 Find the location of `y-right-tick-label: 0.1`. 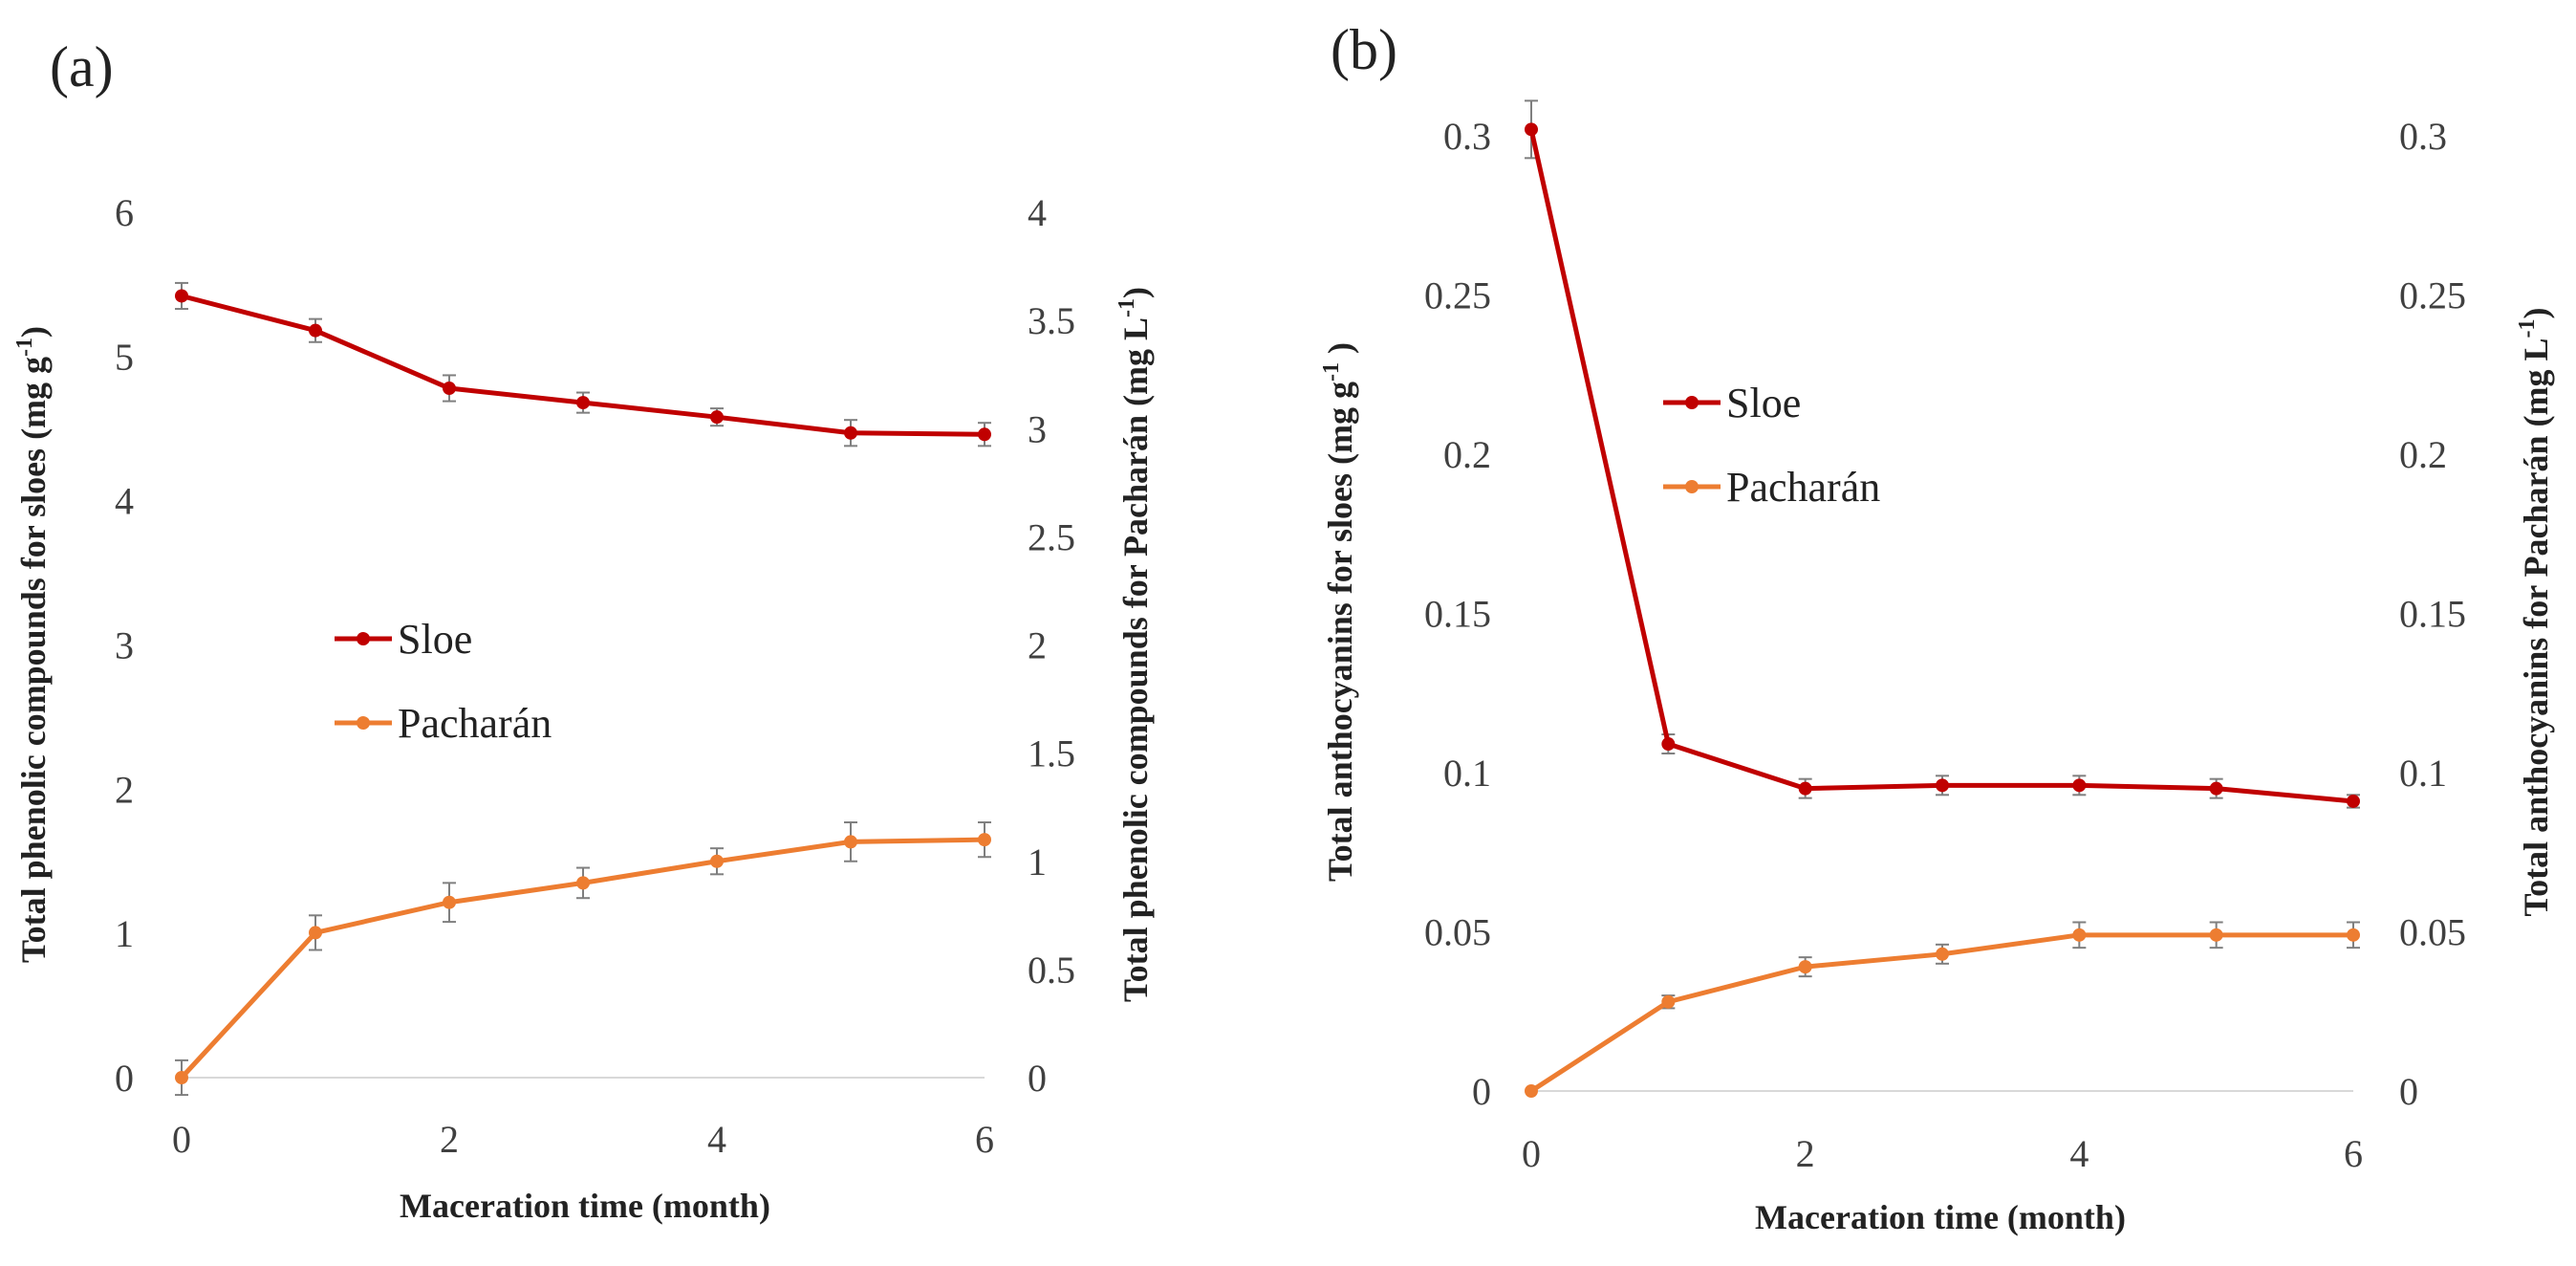

y-right-tick-label: 0.1 is located at coordinates (2423, 773).